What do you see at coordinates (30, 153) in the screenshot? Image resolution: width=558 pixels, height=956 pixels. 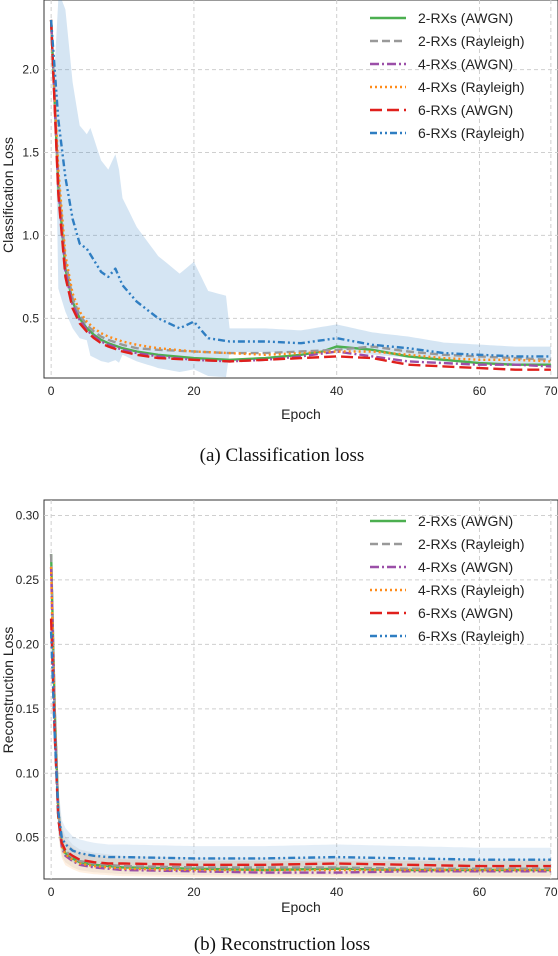 I see `y-tick-label: 1.5` at bounding box center [30, 153].